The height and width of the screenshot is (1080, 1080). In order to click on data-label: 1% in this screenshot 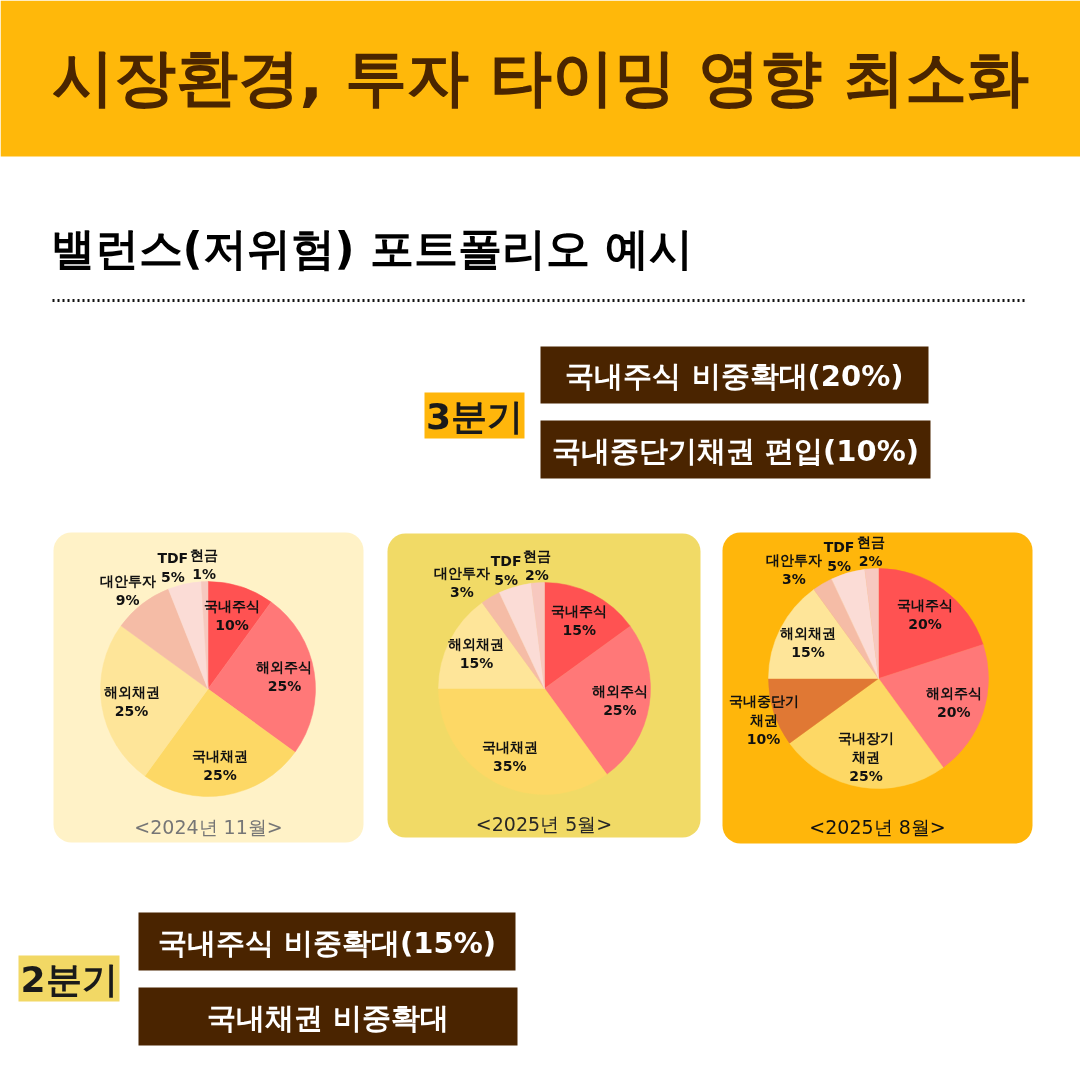, I will do `click(204, 573)`.